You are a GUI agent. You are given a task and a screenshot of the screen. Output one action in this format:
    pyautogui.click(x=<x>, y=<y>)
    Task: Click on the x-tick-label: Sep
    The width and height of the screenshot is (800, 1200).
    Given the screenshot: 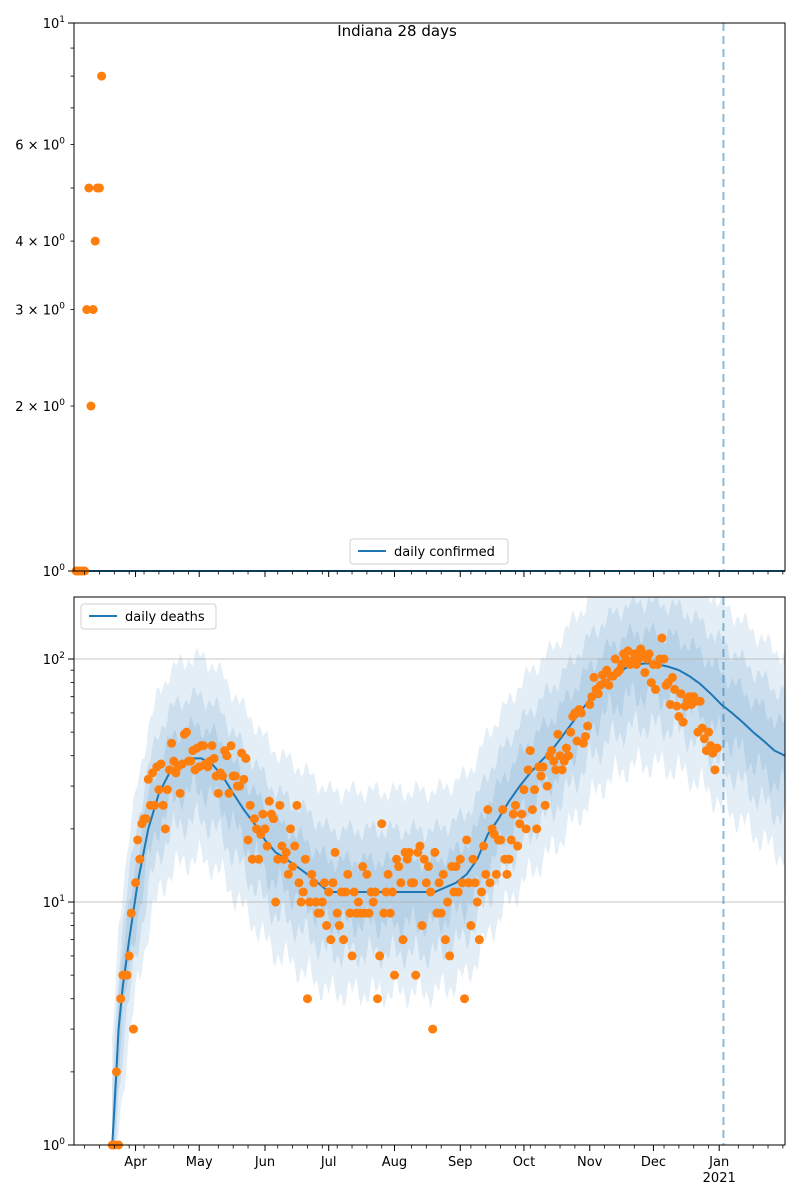 What is the action you would take?
    pyautogui.click(x=460, y=1162)
    